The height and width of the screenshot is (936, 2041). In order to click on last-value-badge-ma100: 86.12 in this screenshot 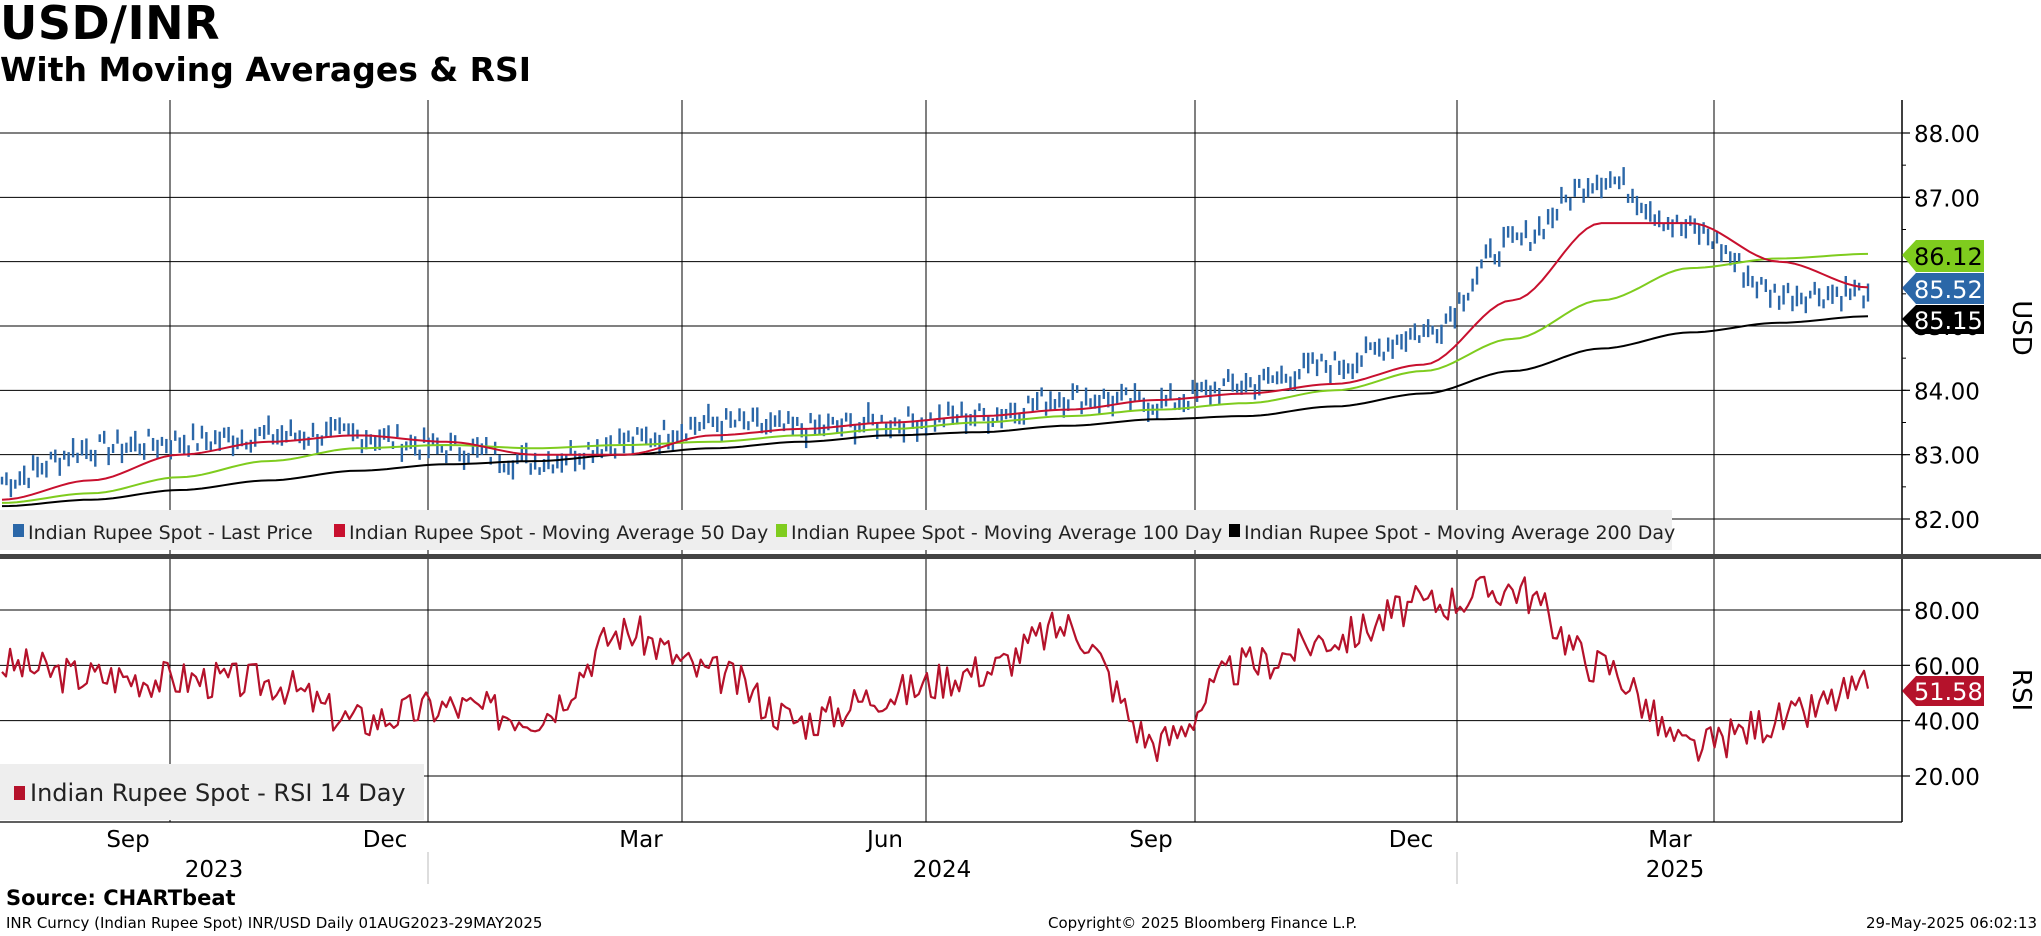, I will do `click(1943, 256)`.